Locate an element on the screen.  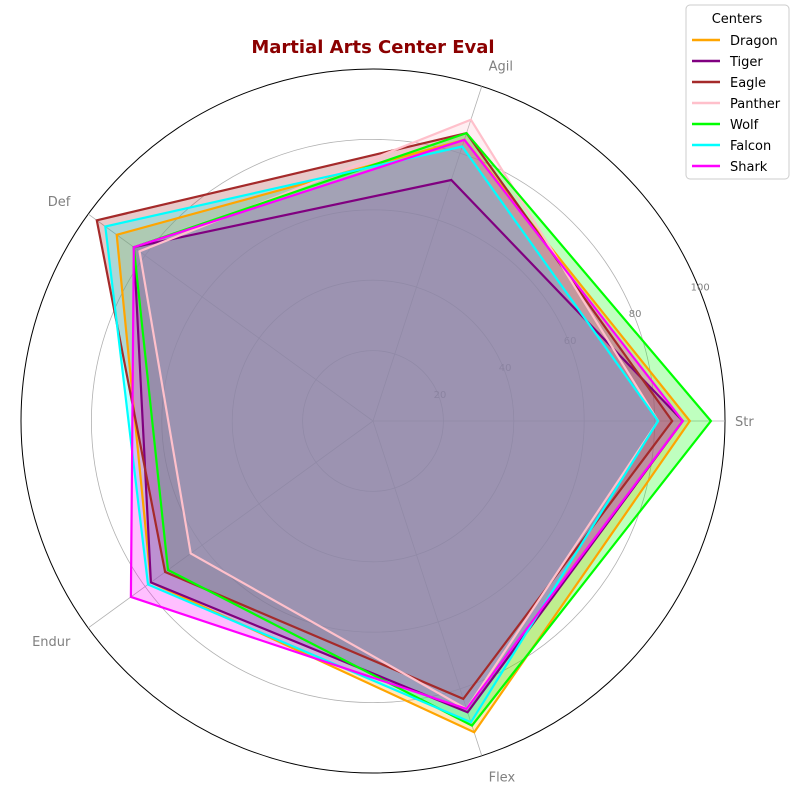
legend-frame is located at coordinates (737, 92).